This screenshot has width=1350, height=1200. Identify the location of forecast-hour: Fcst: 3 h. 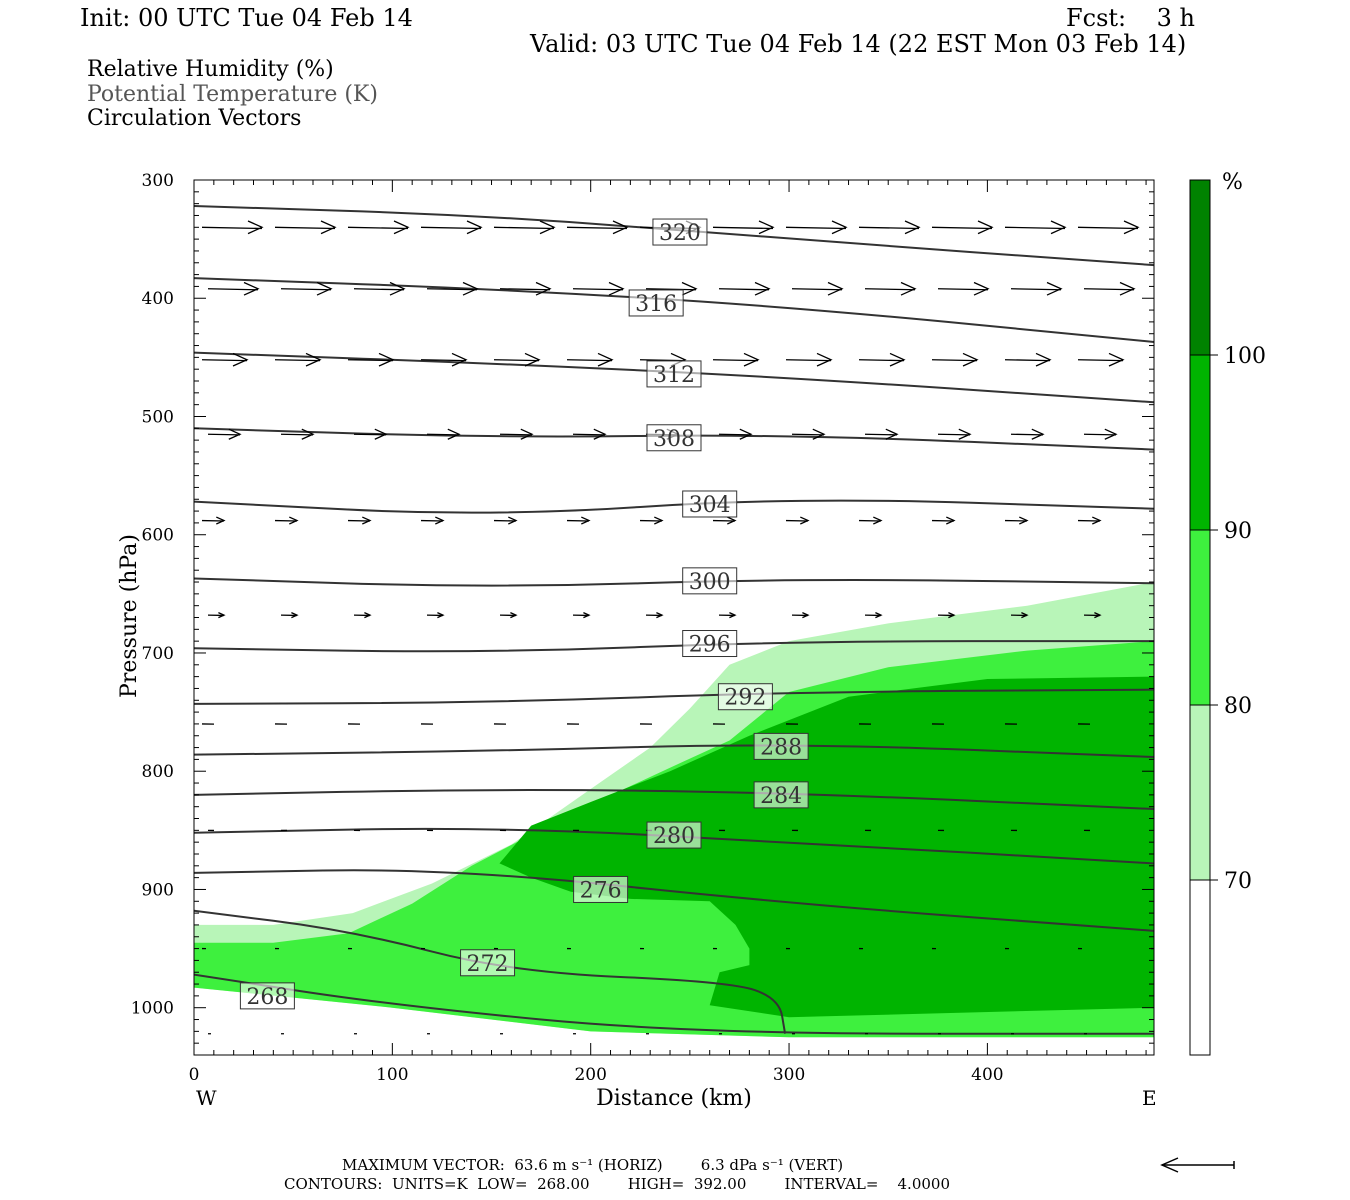
(1131, 18).